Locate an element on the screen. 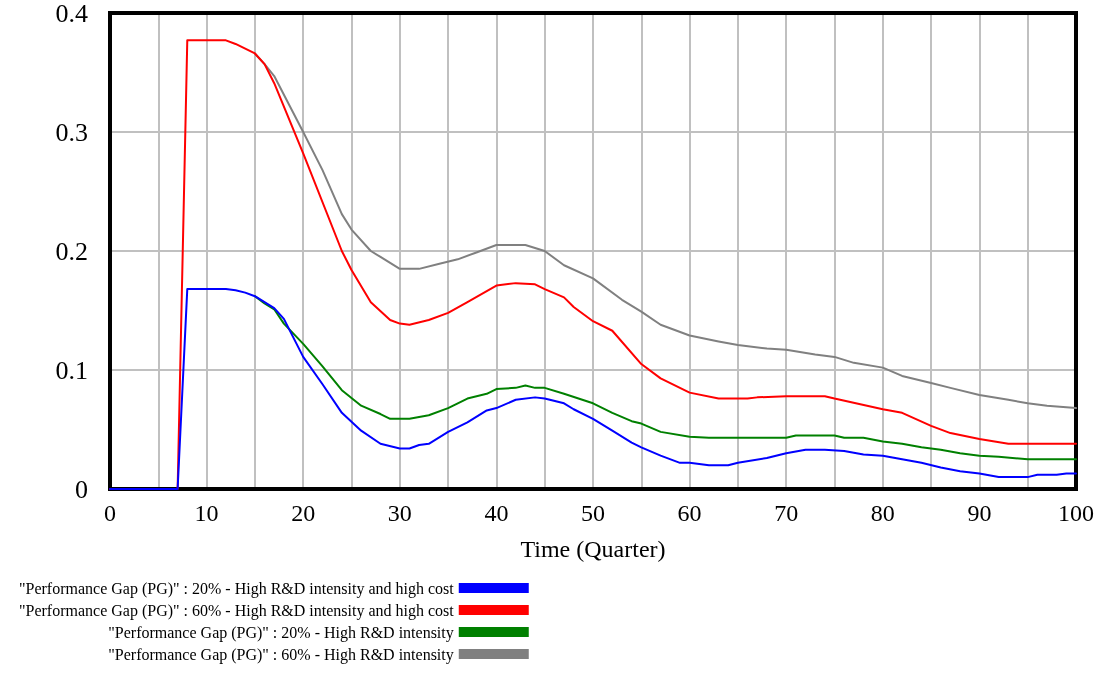 This screenshot has height=675, width=1108. x-tick-label: 0 is located at coordinates (110, 513).